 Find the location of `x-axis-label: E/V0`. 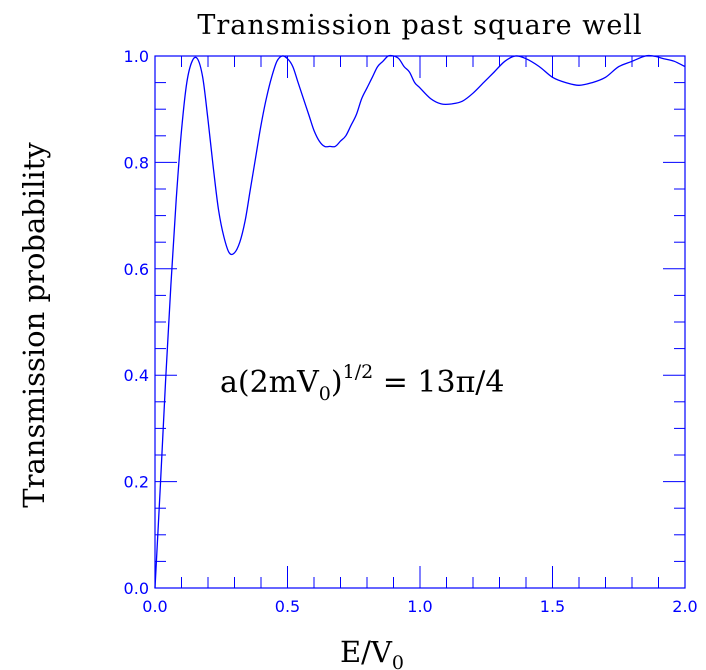

x-axis-label: E/V0 is located at coordinates (372, 652).